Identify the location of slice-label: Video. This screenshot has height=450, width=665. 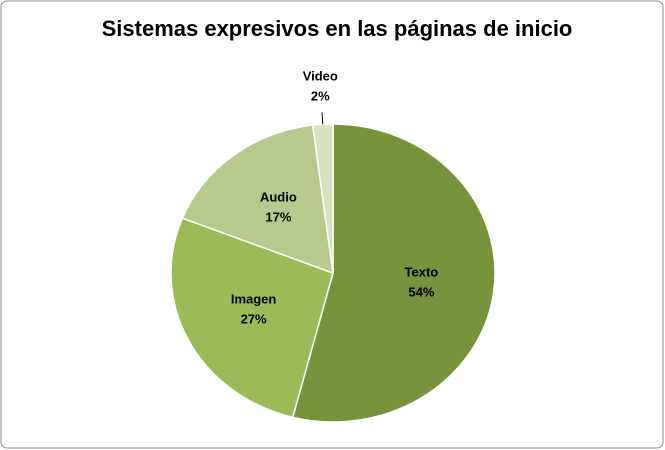
(320, 76).